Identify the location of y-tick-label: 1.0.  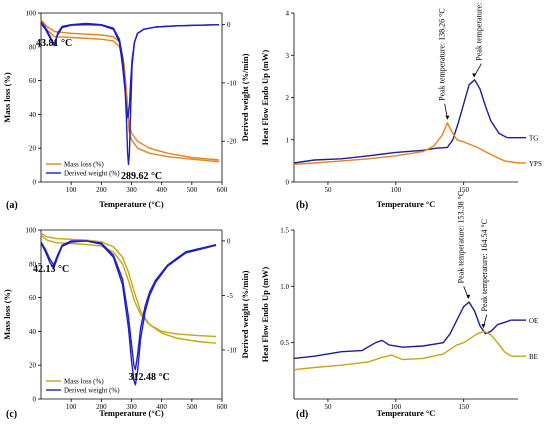
(284, 287).